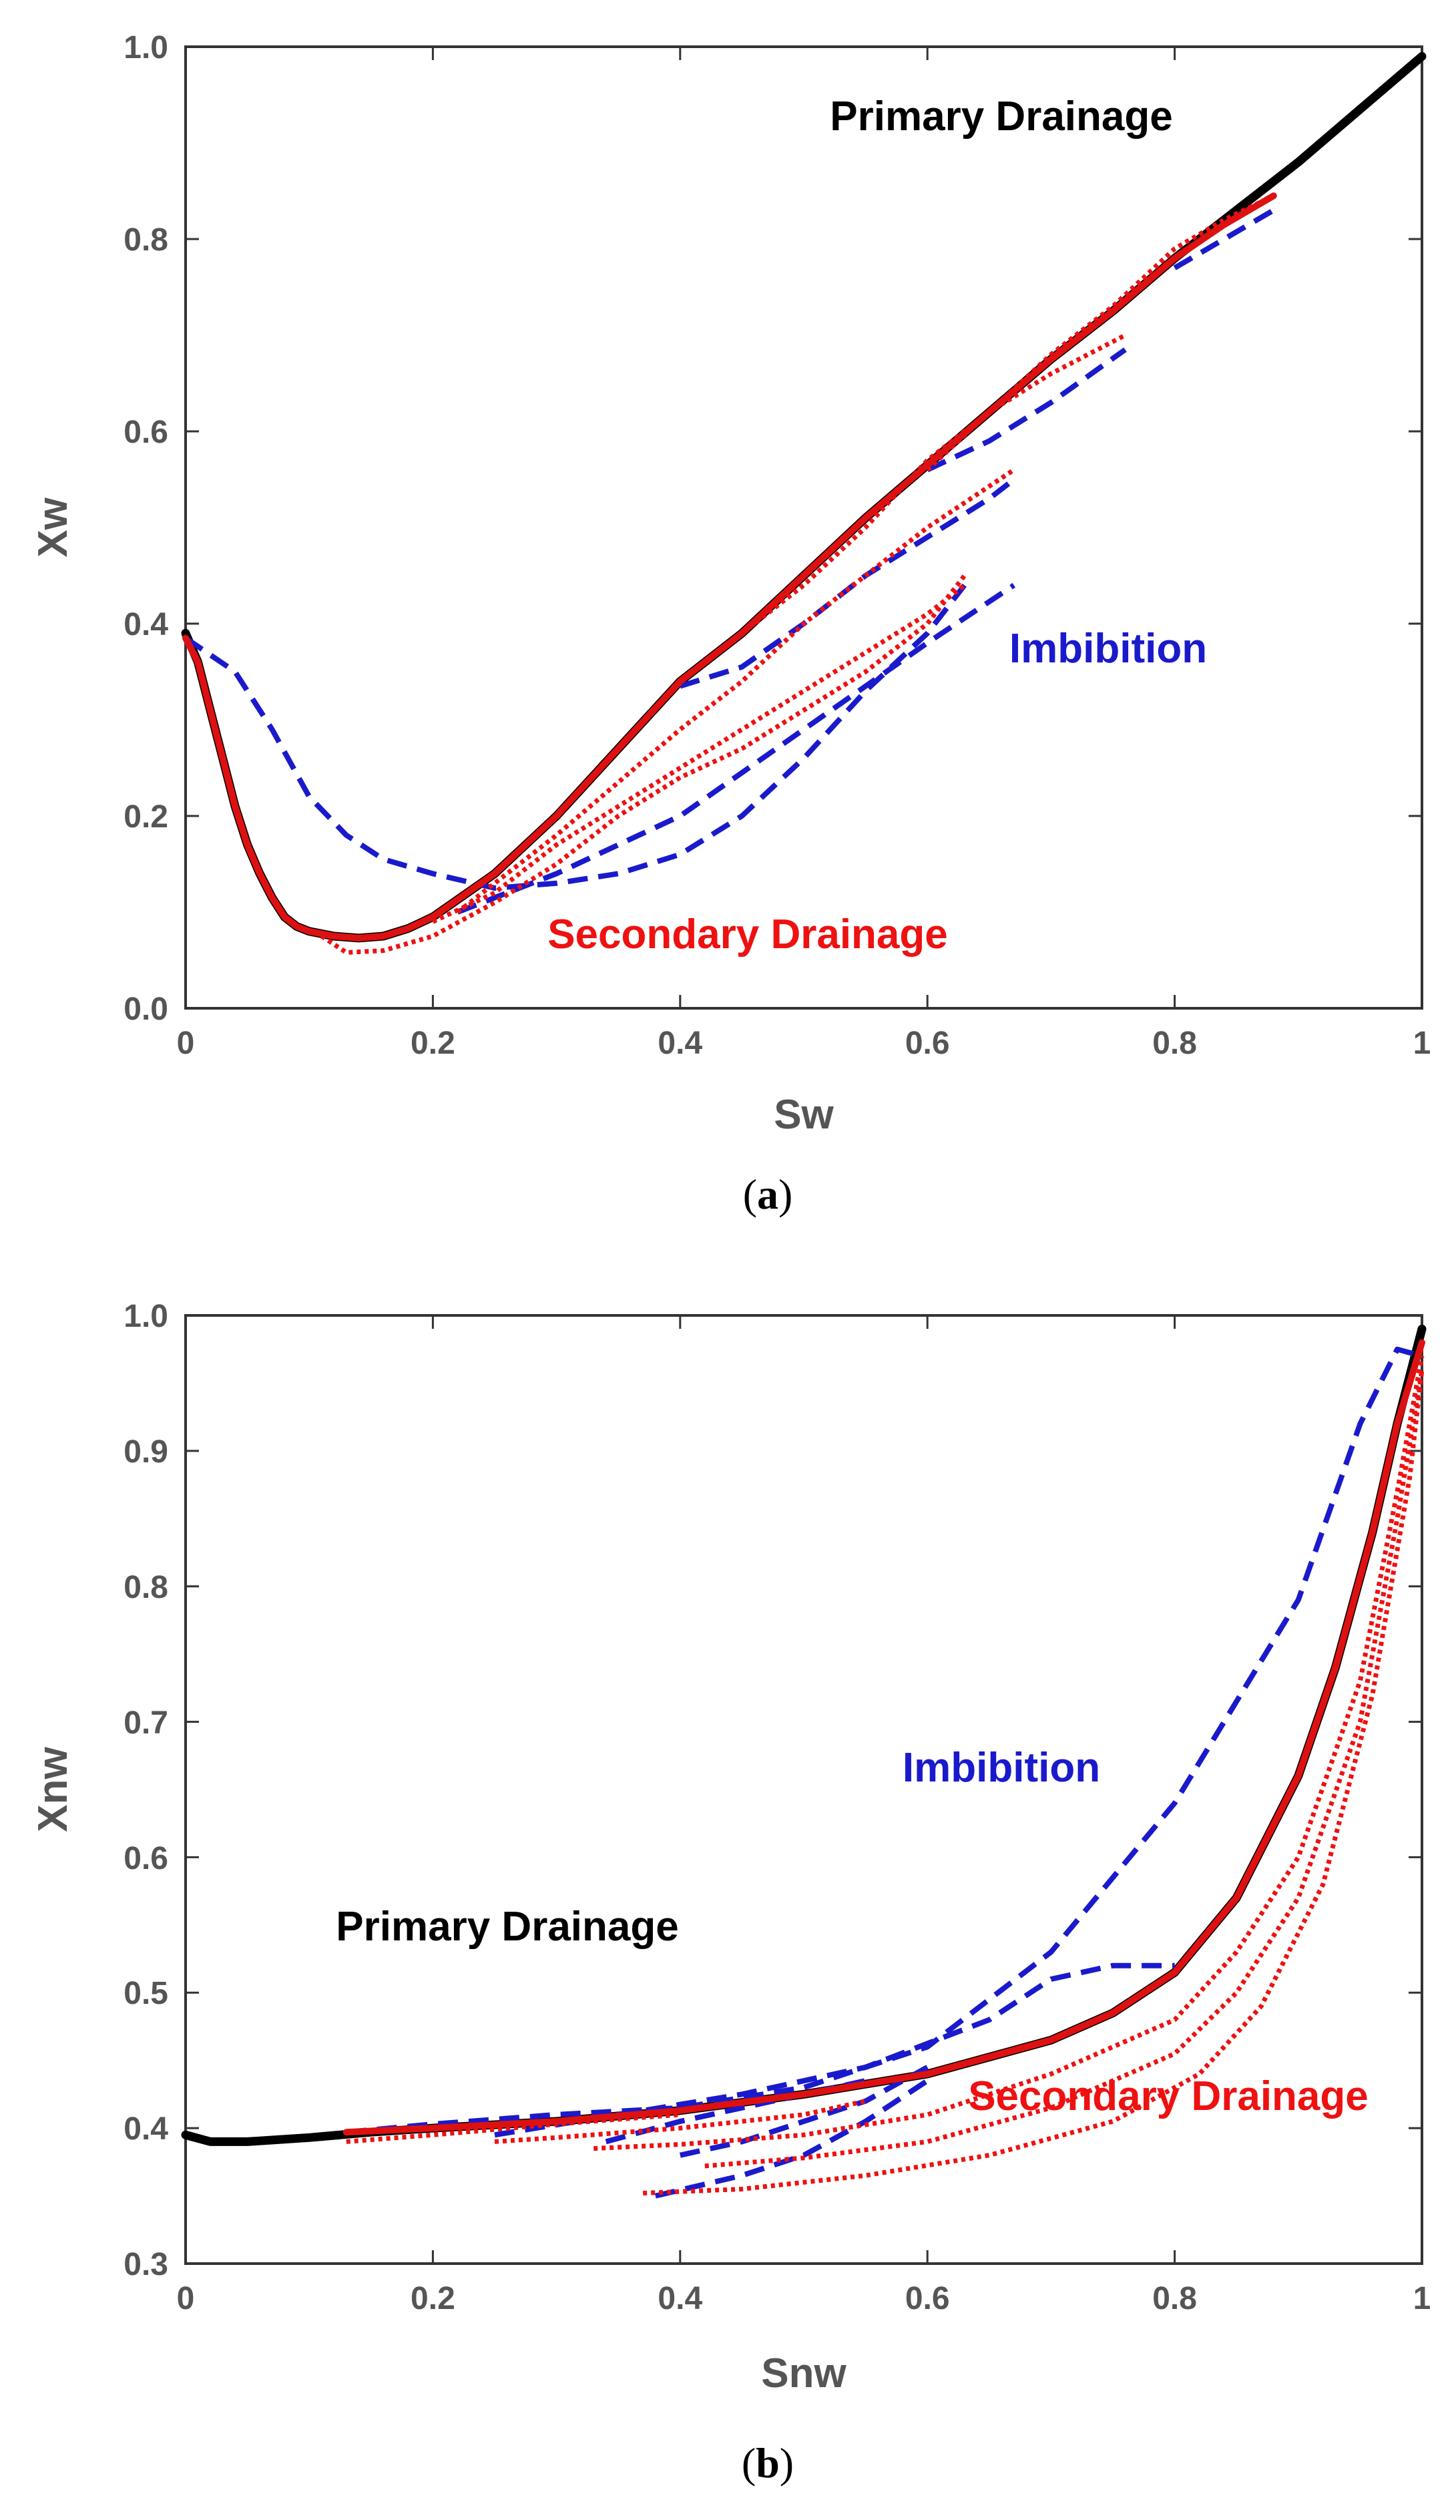 The height and width of the screenshot is (2520, 1456). What do you see at coordinates (1168, 2096) in the screenshot?
I see `annotation-secondary-drainage-b: Secondary Drainage` at bounding box center [1168, 2096].